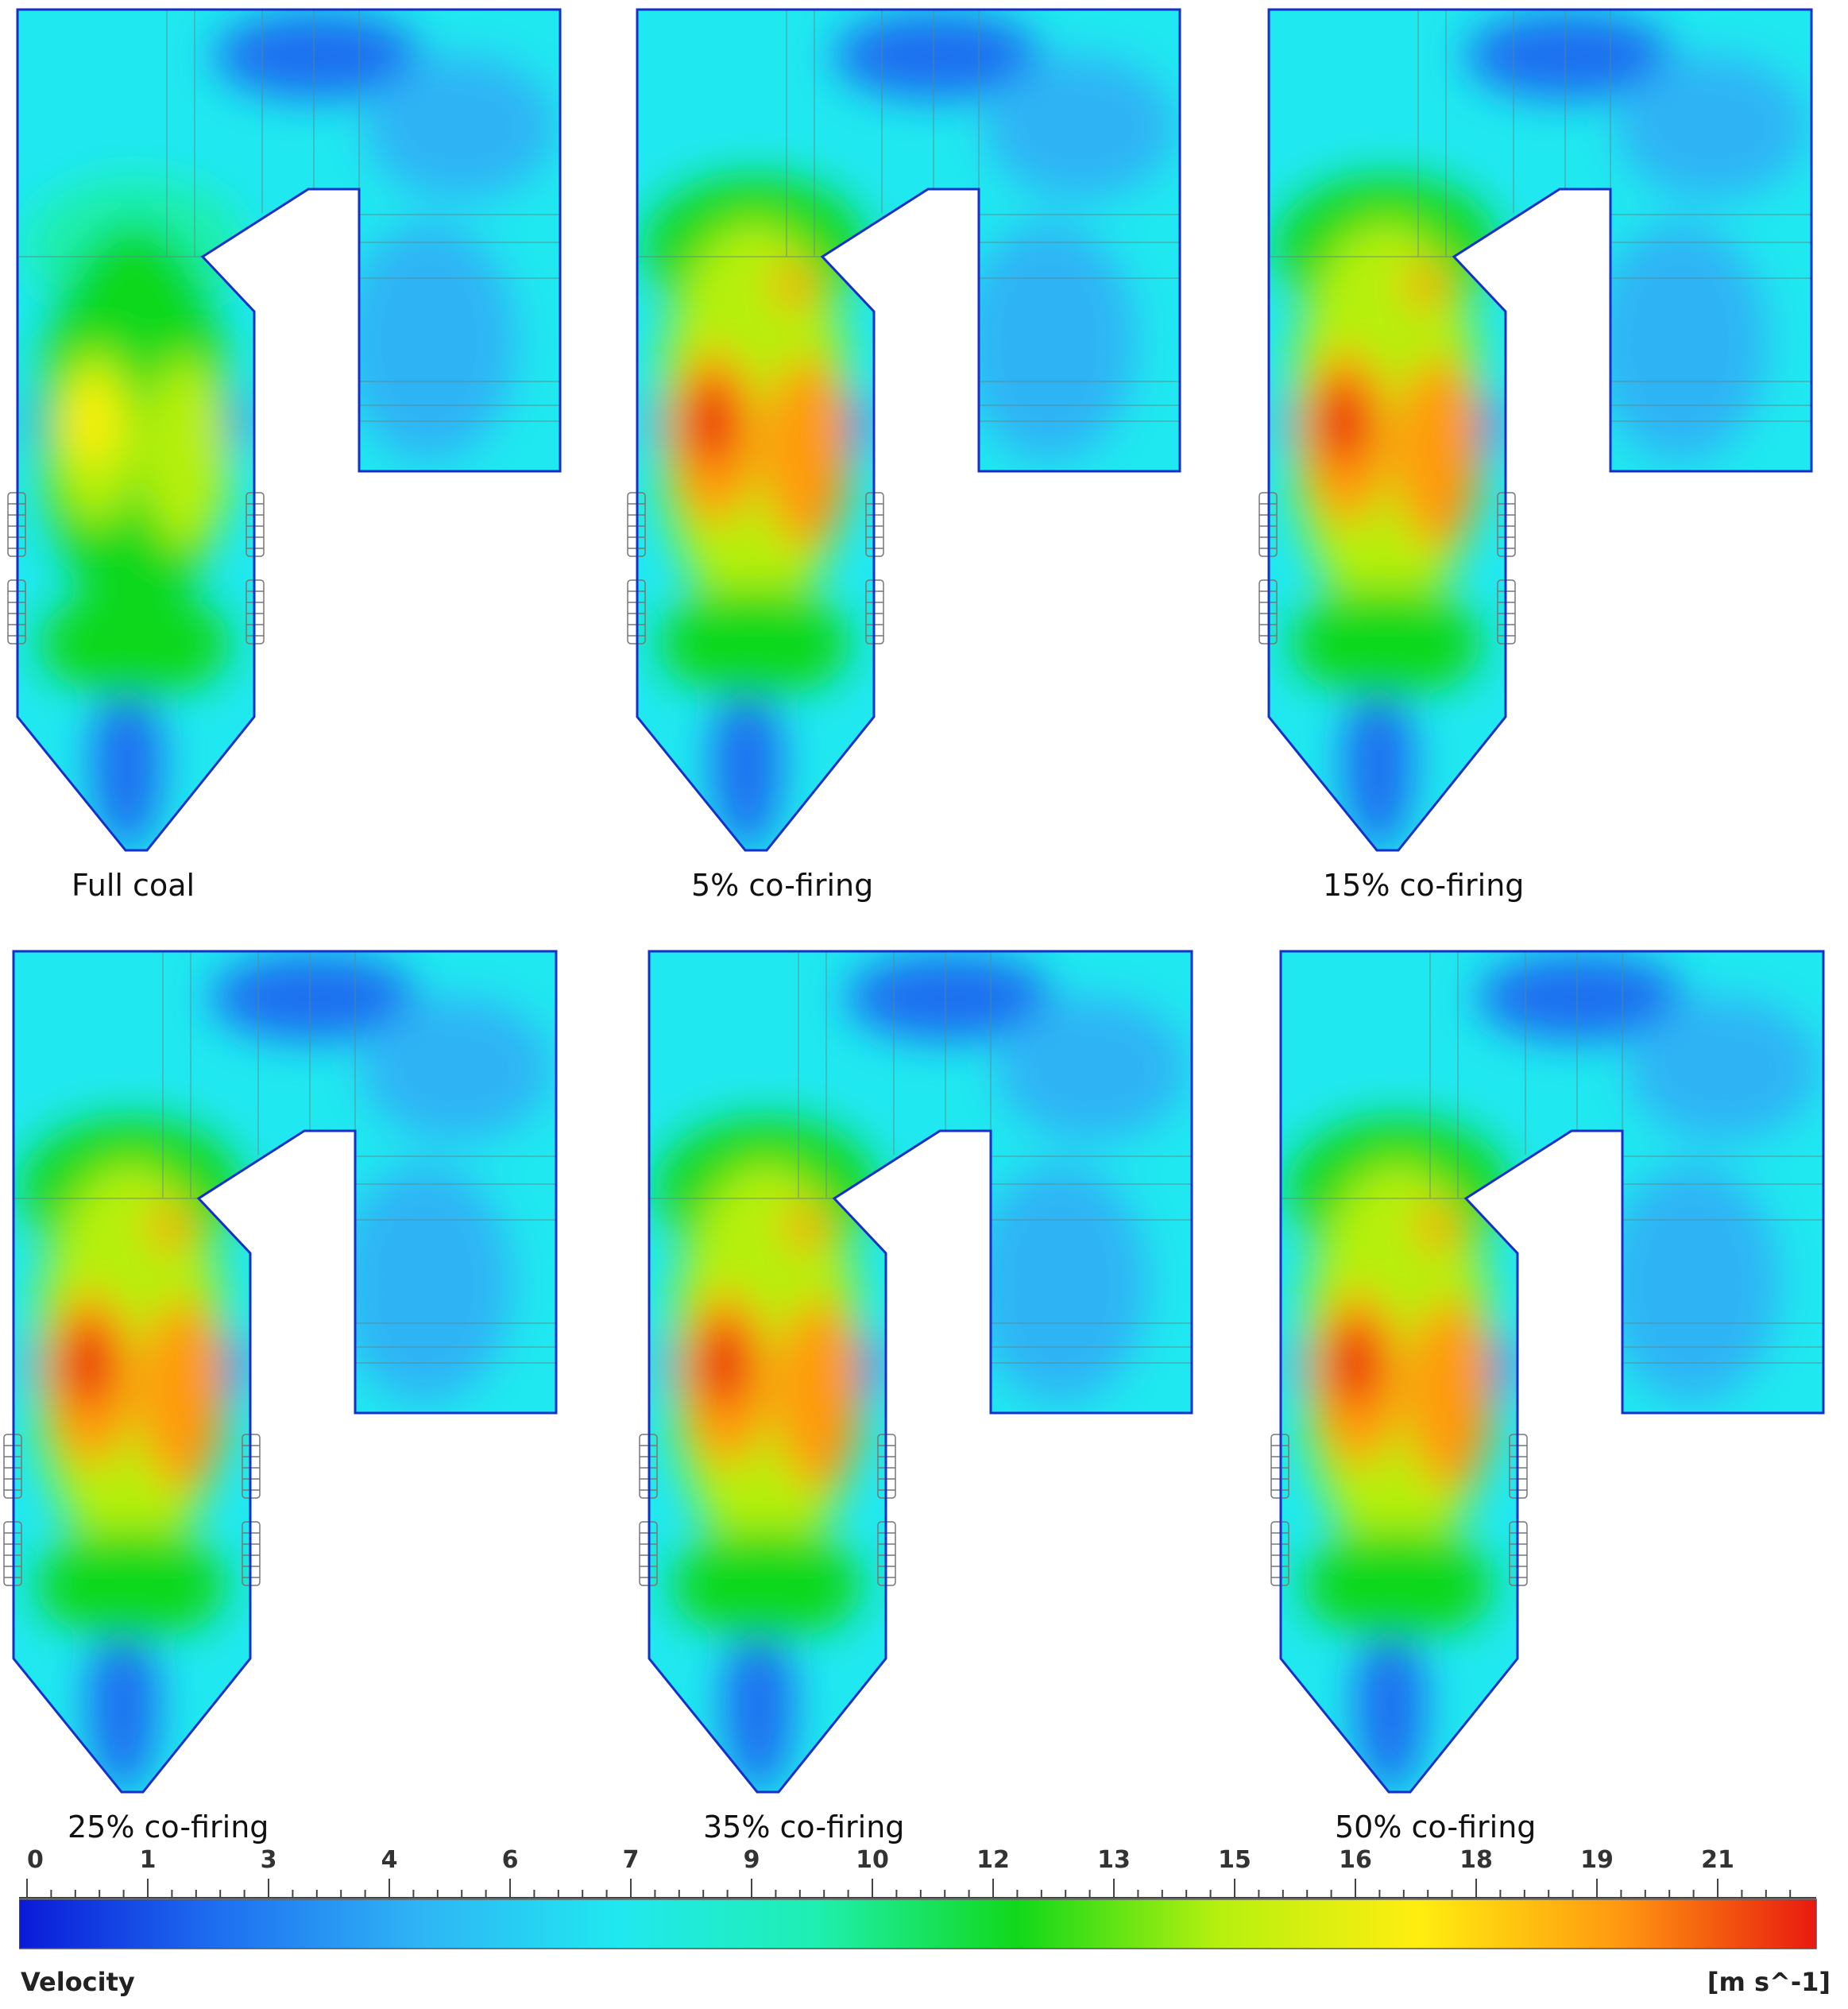 This screenshot has width=1848, height=2009. I want to click on panel-full-coal: Full coal, so click(289, 457).